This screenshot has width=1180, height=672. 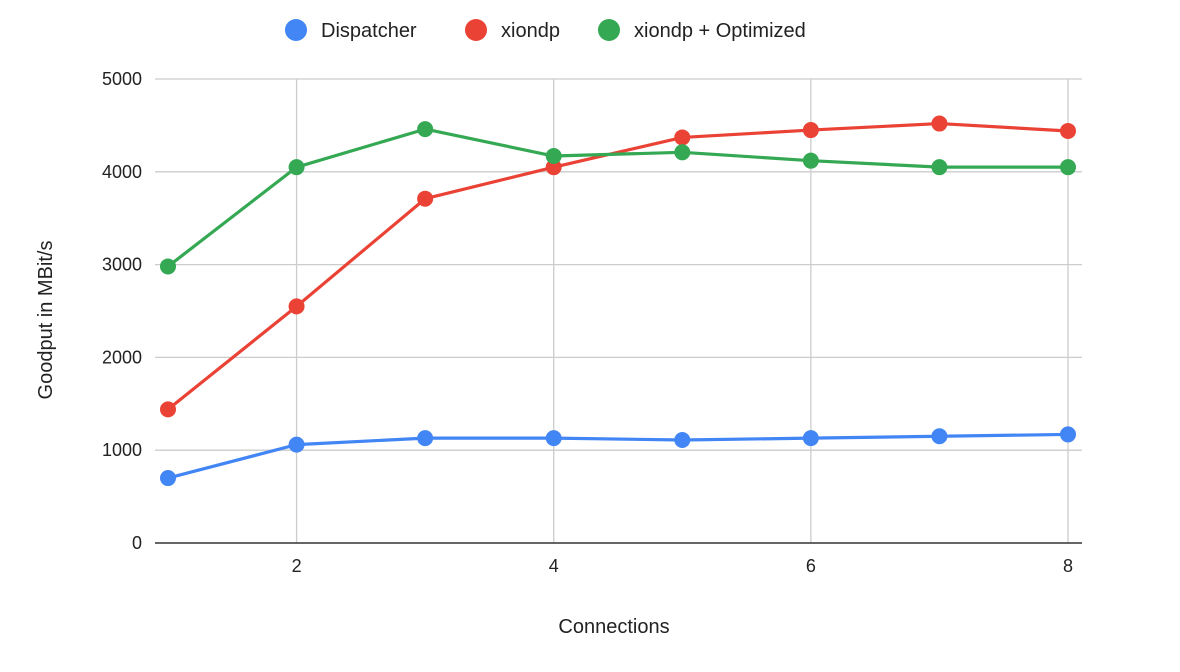 What do you see at coordinates (122, 450) in the screenshot?
I see `y-tick-label: 1000` at bounding box center [122, 450].